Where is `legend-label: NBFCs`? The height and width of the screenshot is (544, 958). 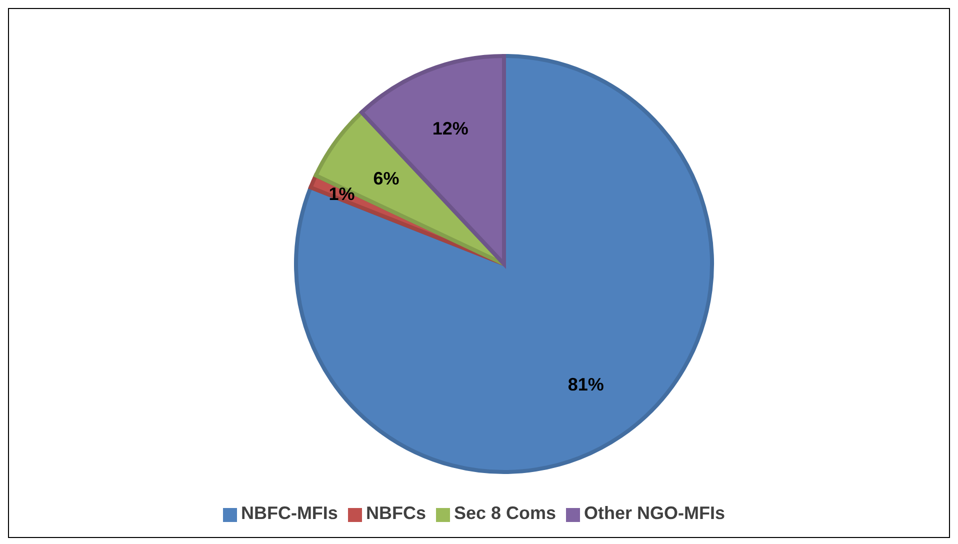 legend-label: NBFCs is located at coordinates (396, 513).